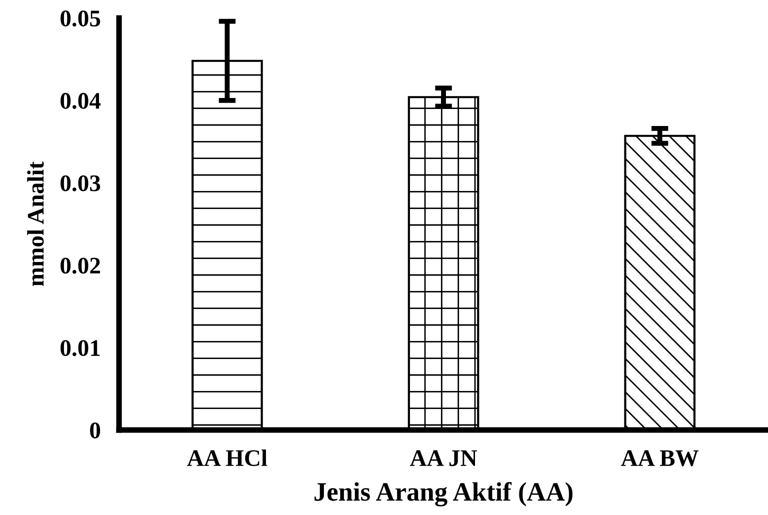 This screenshot has width=768, height=515. What do you see at coordinates (80, 266) in the screenshot?
I see `y-tick-label: 0.02` at bounding box center [80, 266].